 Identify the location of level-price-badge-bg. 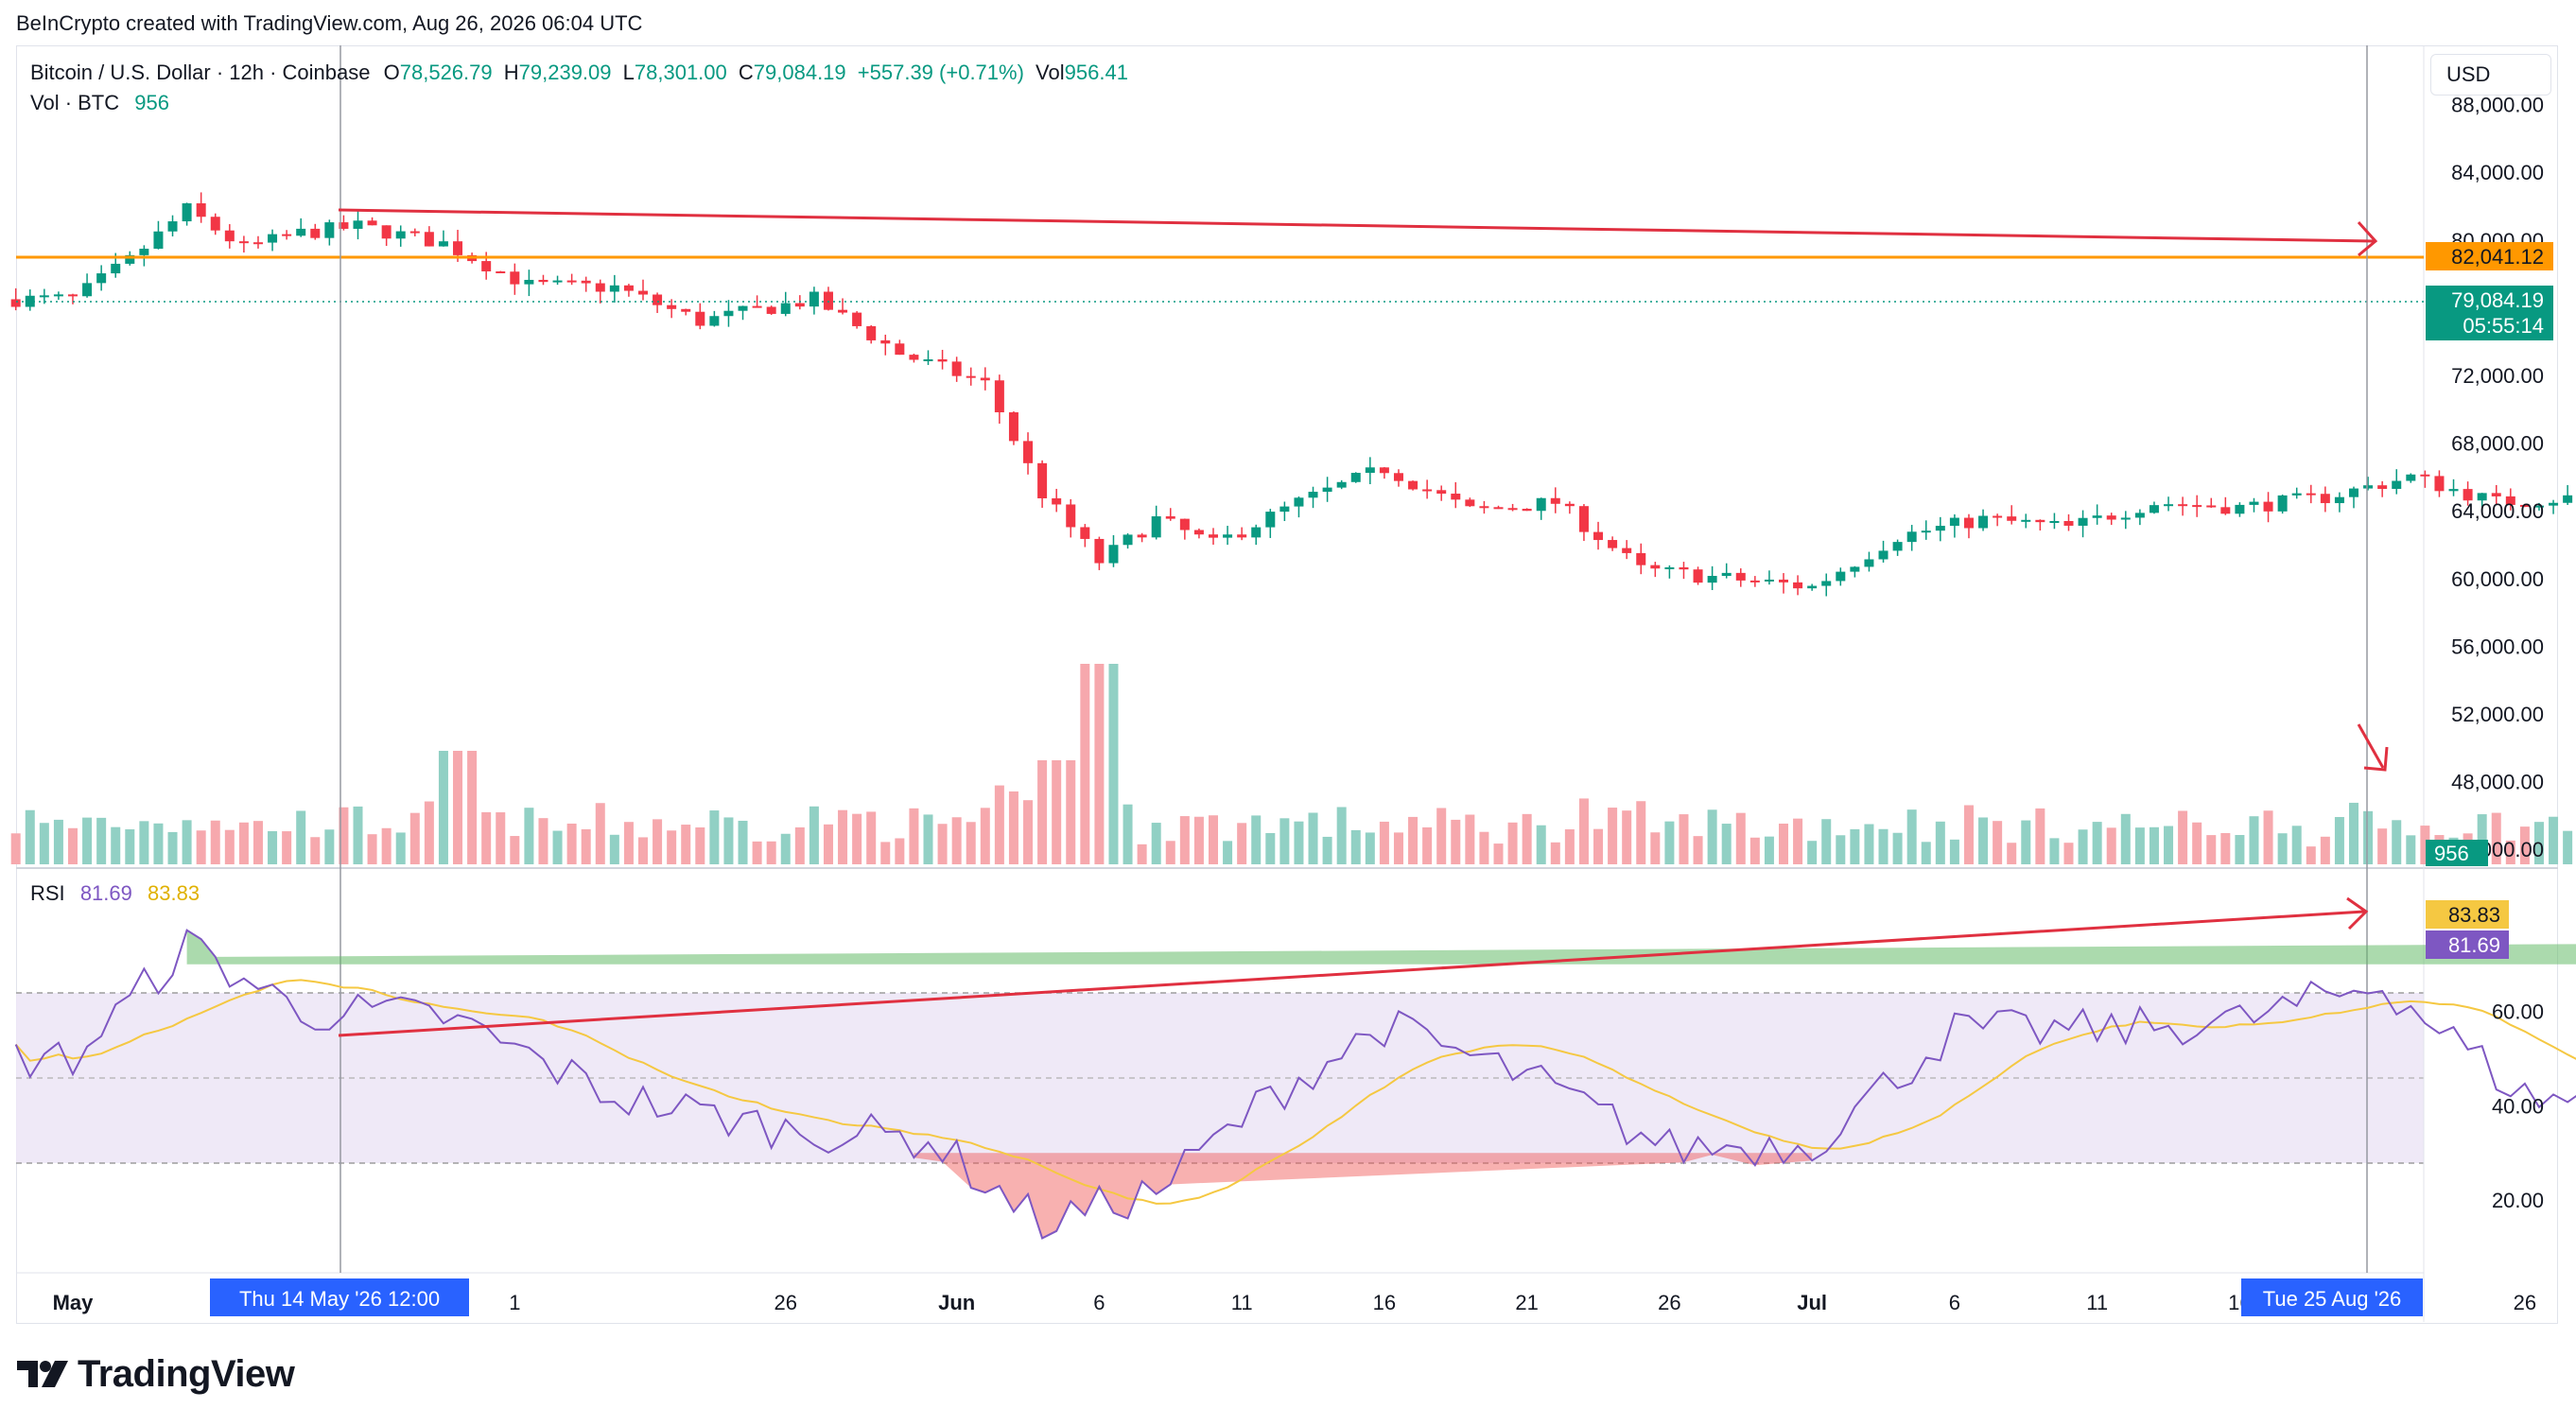
(2489, 256).